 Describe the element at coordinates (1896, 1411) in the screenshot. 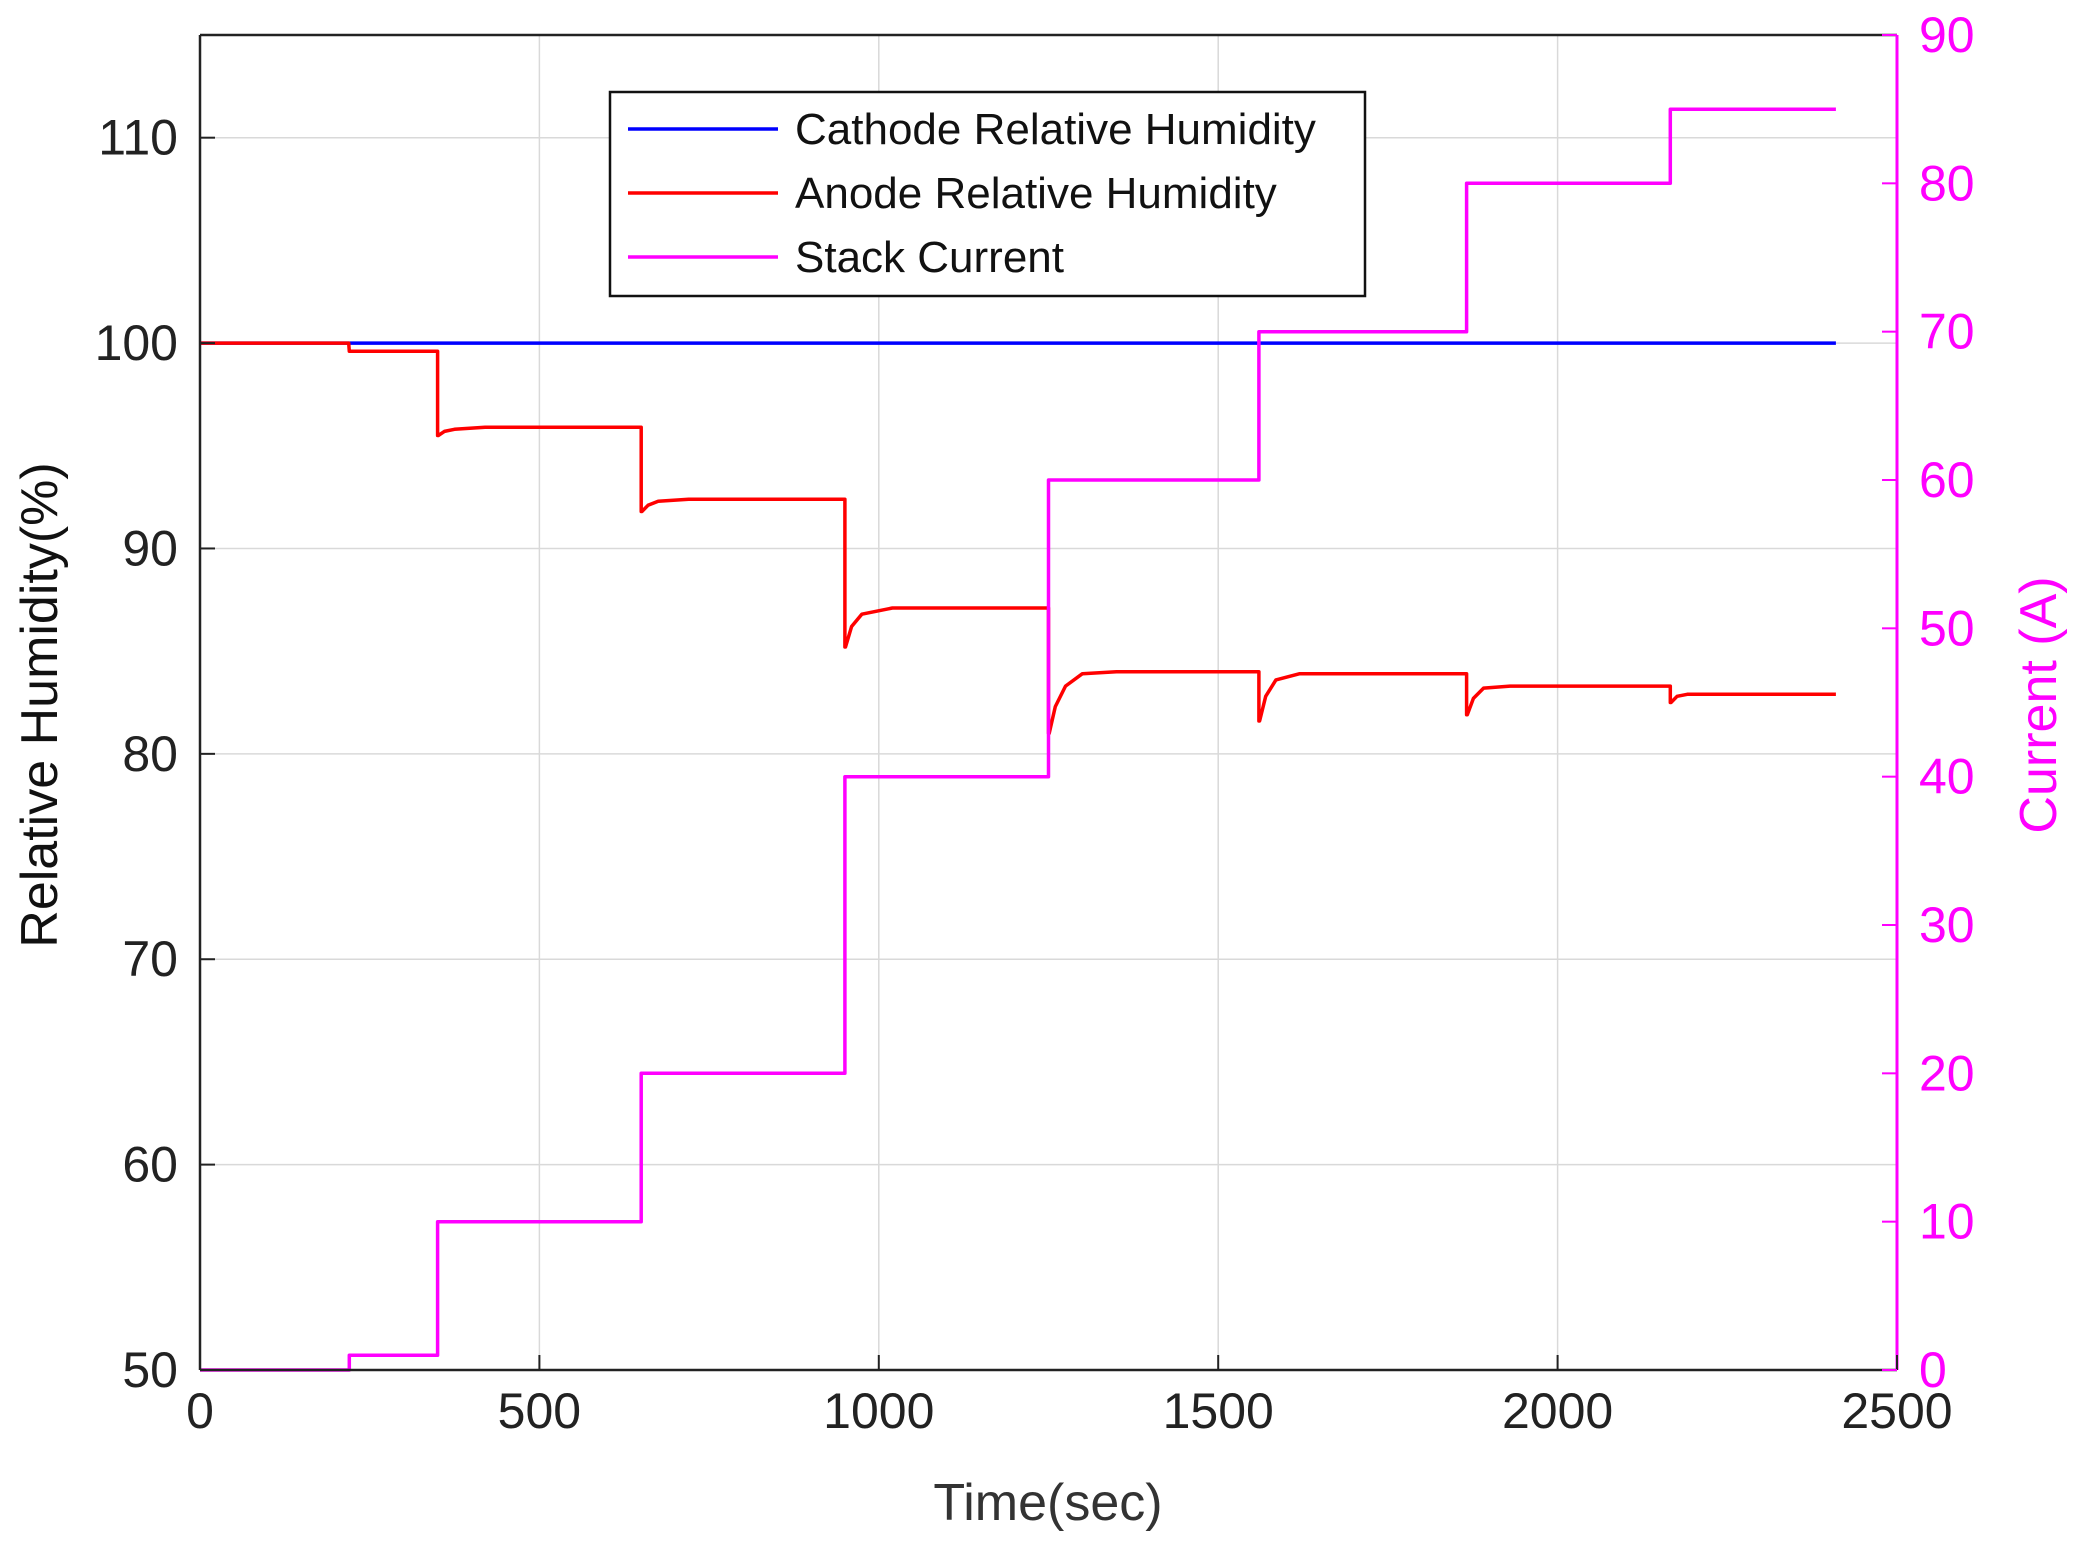

I see `x-tick-label-5: 2500` at that location.